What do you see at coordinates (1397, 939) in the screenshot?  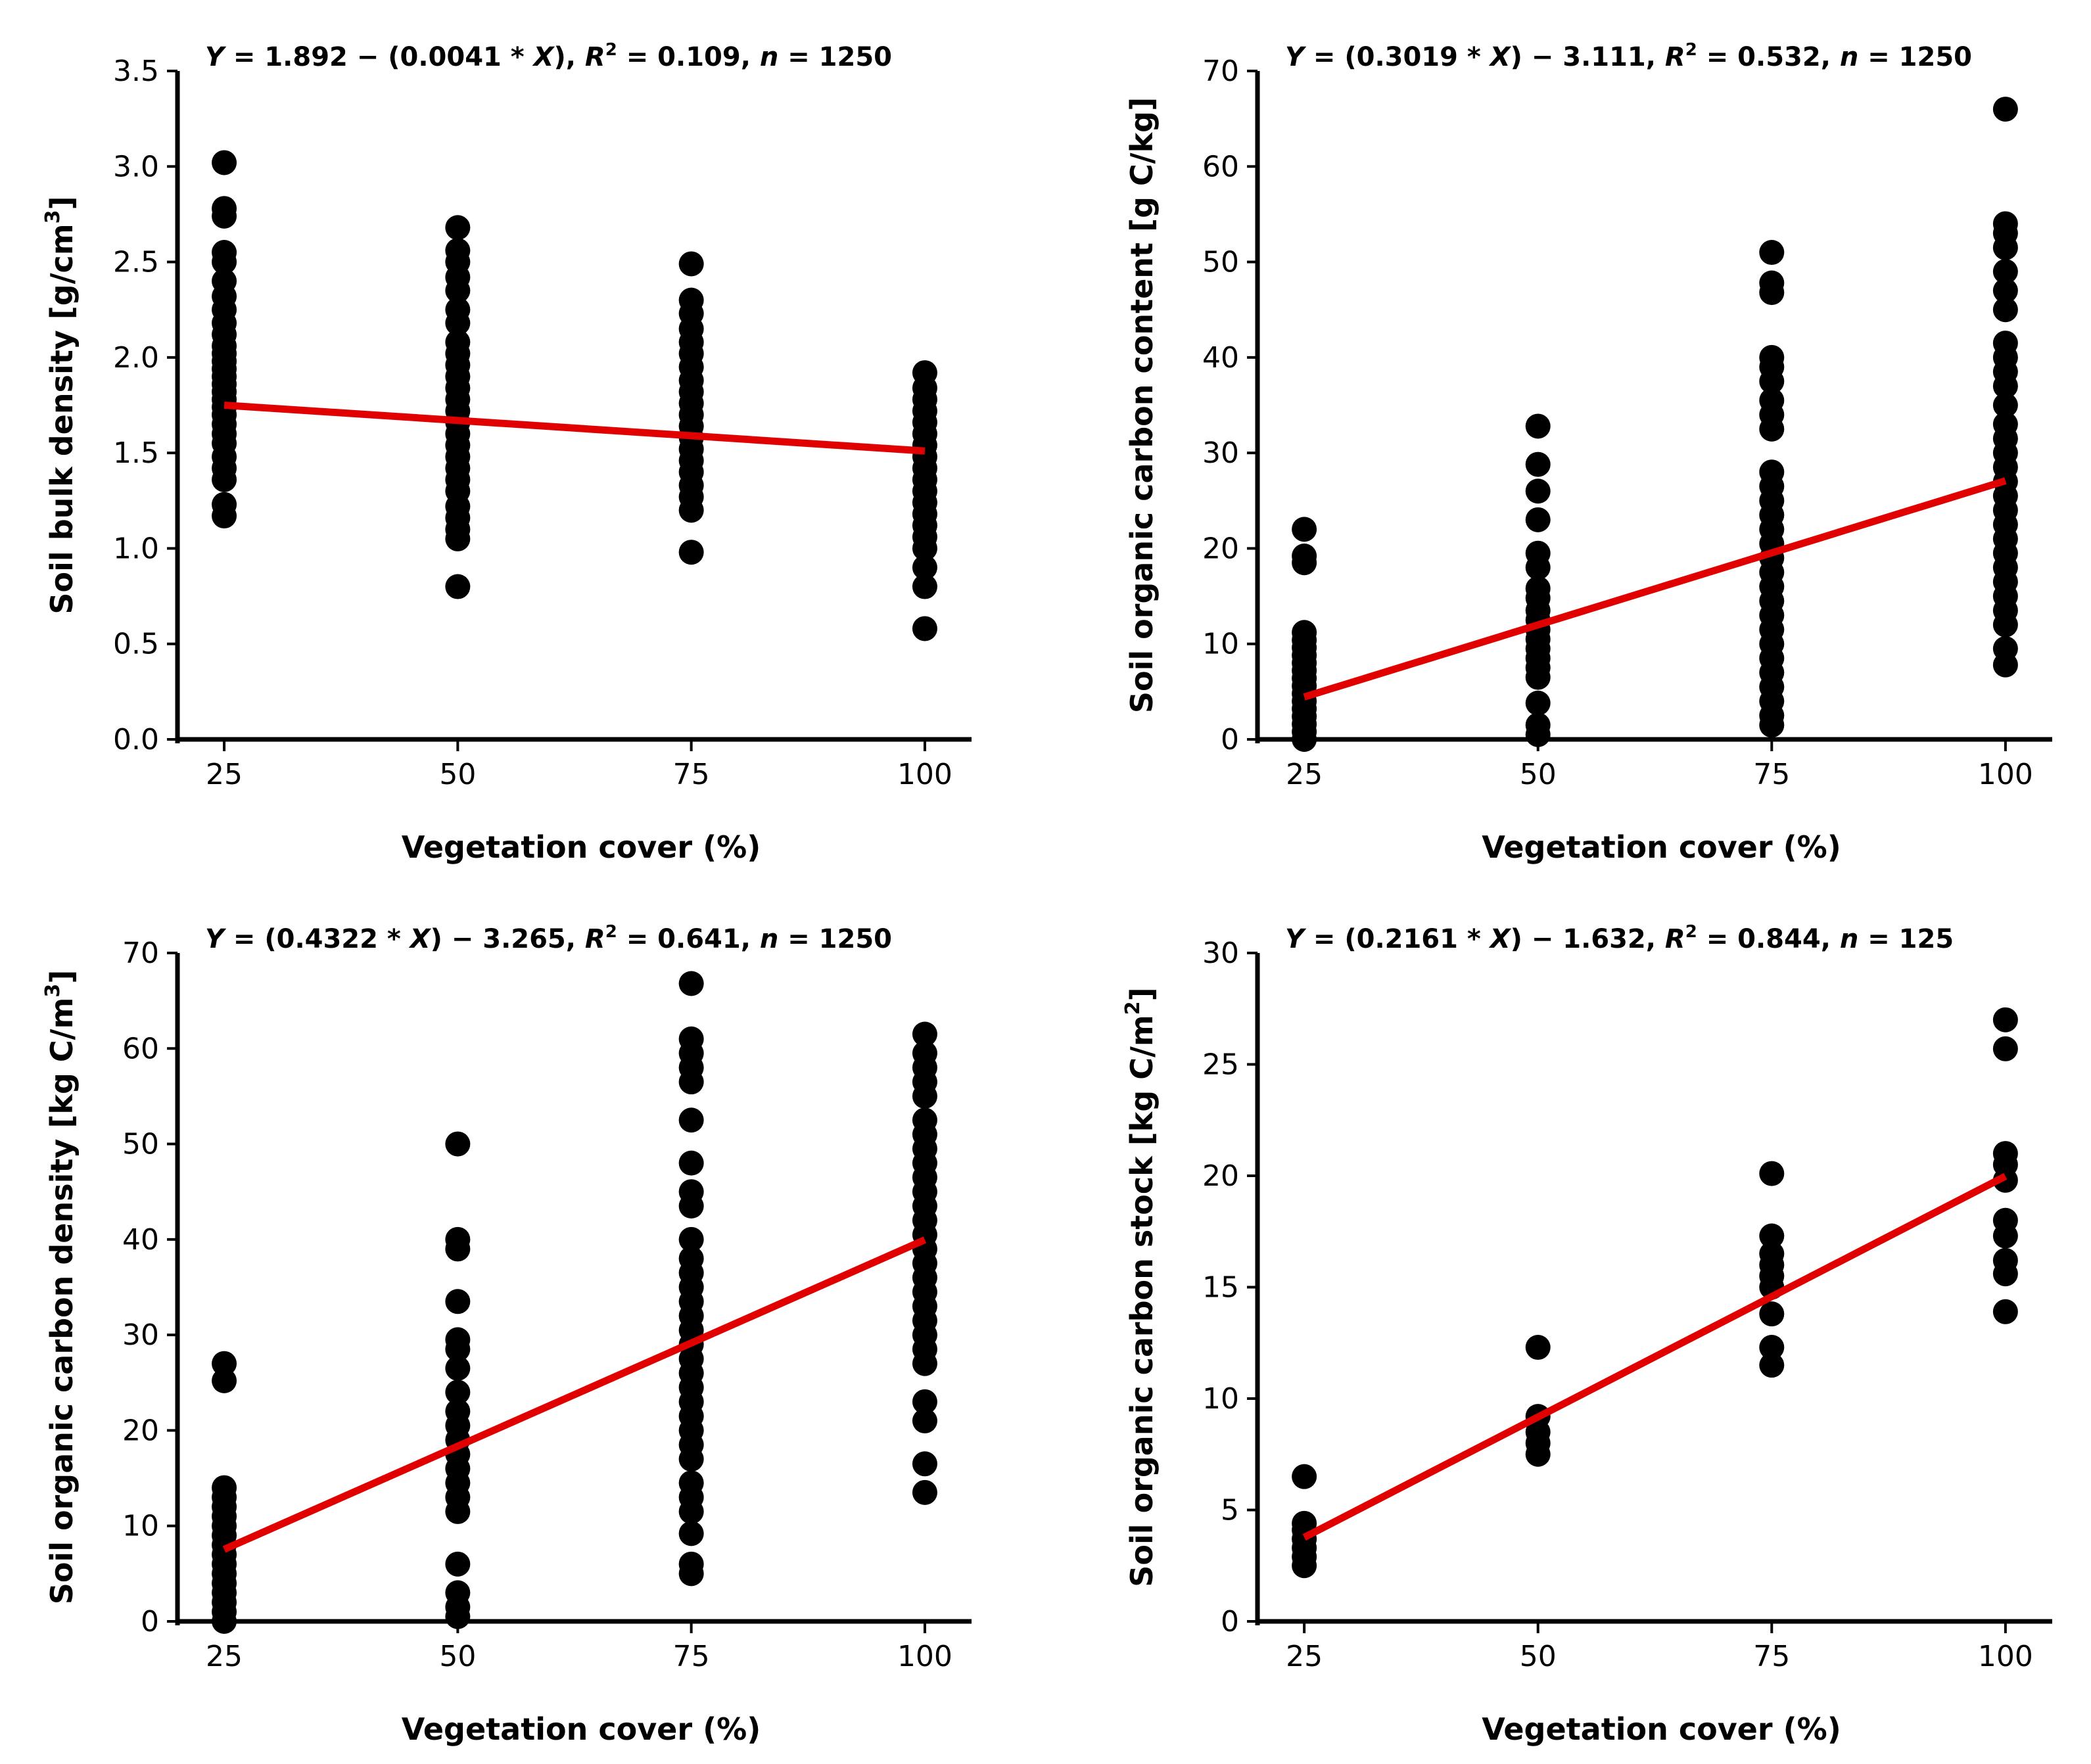 I see `equation-part: = (0.2161 *` at bounding box center [1397, 939].